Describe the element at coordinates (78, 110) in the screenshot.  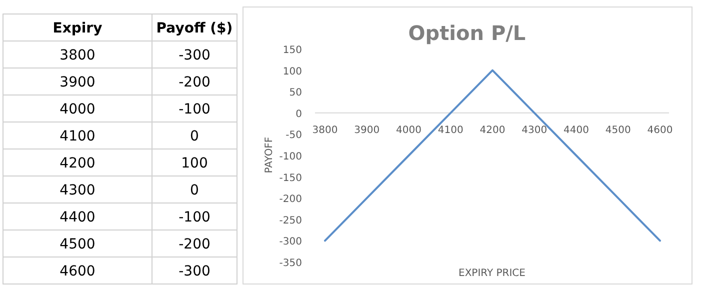
I see `category-label: 4000` at that location.